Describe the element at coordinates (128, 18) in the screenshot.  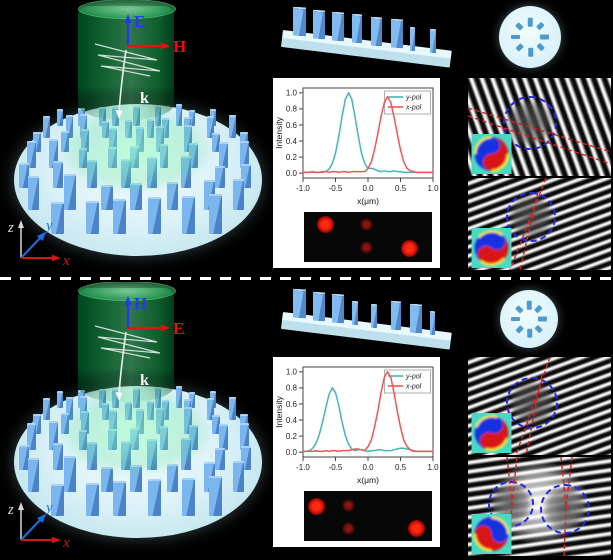
I see `up-field-arrowhead` at that location.